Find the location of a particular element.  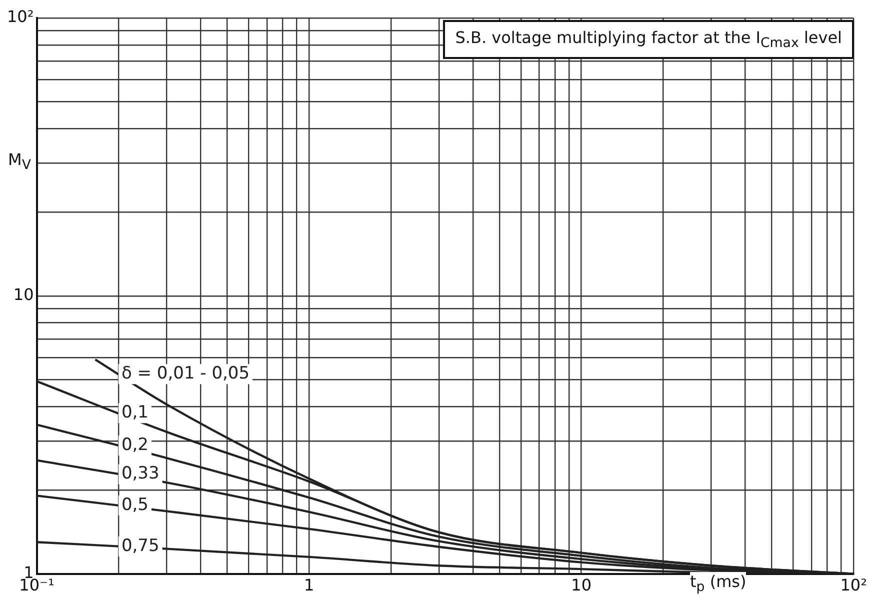

series-label: 0,33 is located at coordinates (140, 474).